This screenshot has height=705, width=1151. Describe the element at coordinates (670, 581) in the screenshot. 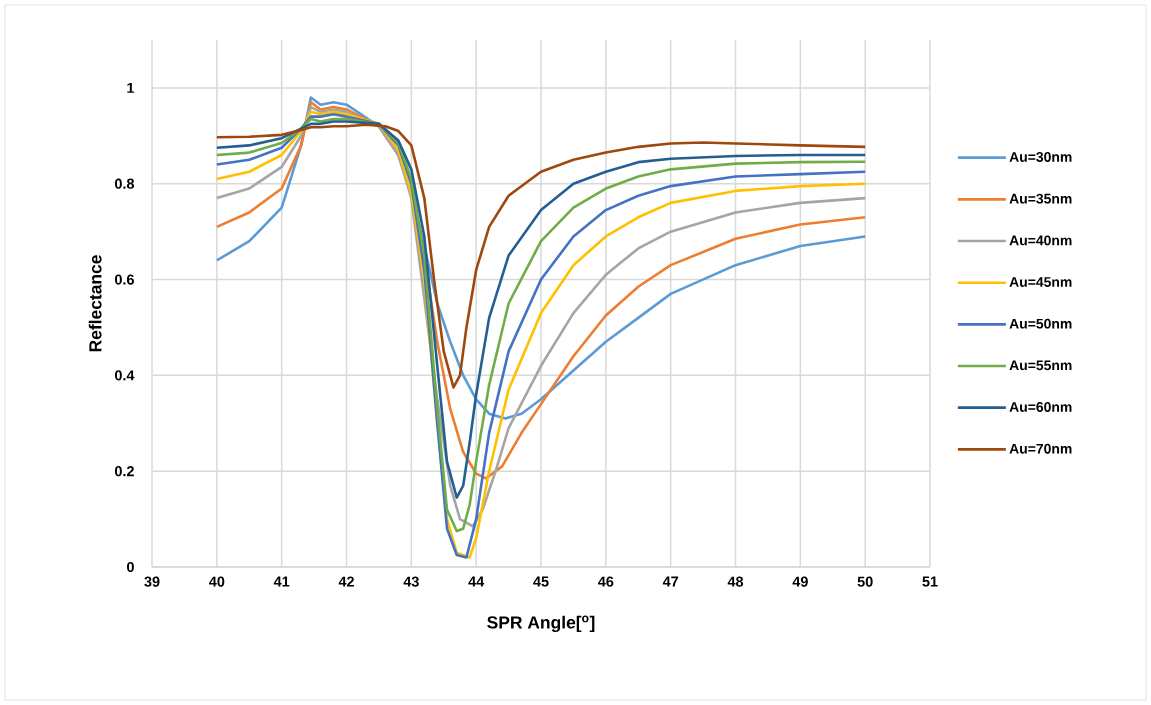

I see `x-tick-label: 47` at that location.